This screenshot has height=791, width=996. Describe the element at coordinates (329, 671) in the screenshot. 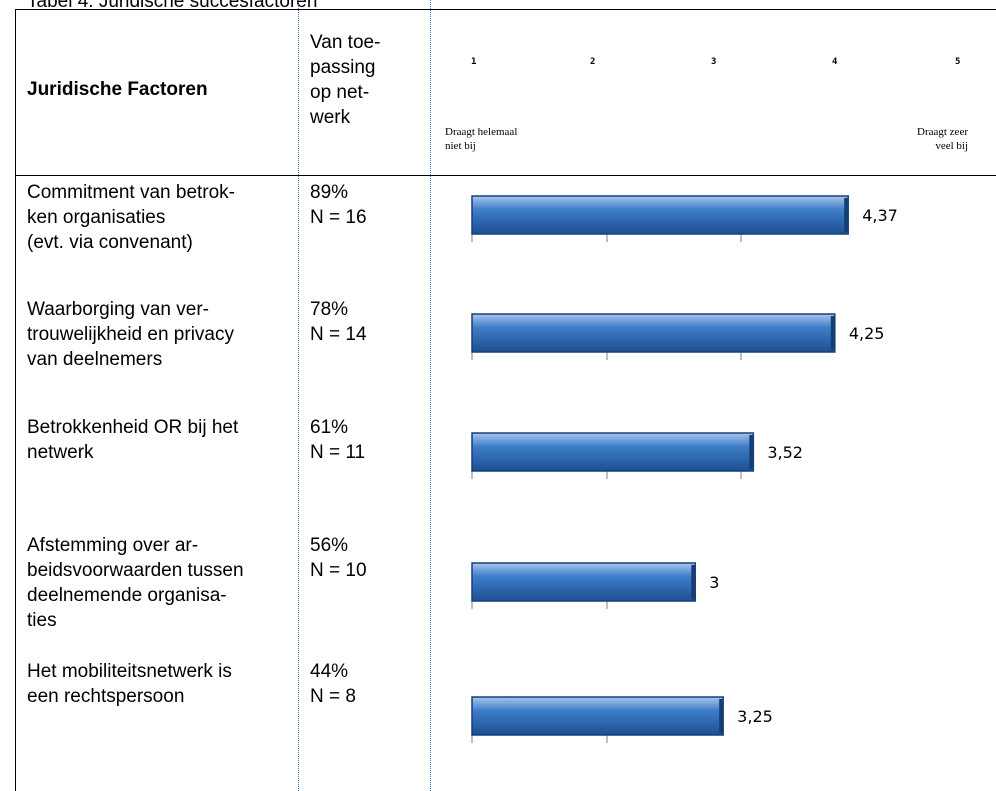

I see `factor-percentage: 44%` at that location.